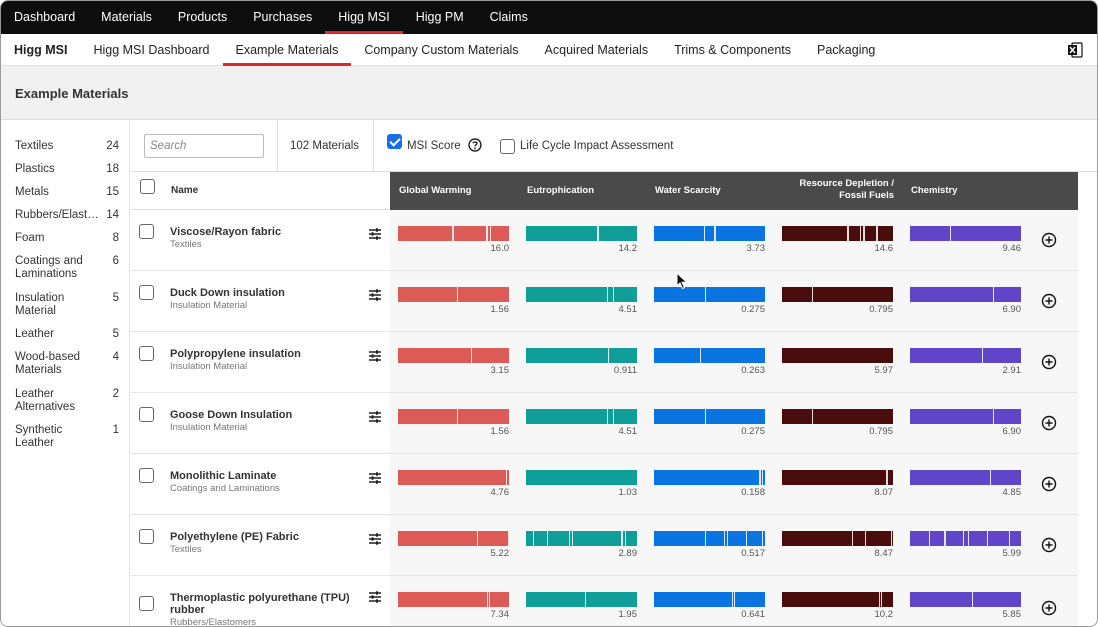 The width and height of the screenshot is (1098, 627). What do you see at coordinates (147, 186) in the screenshot?
I see `select-all-checkbox` at bounding box center [147, 186].